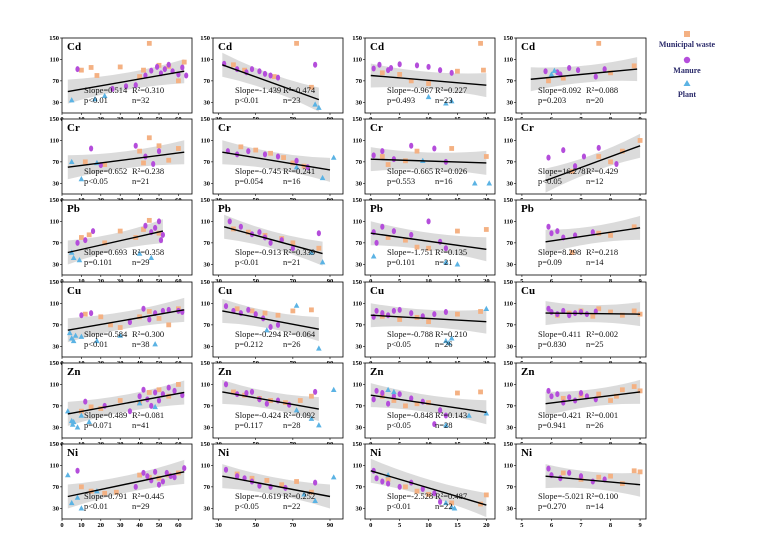  I want to click on x-tick-label: 8, so click(611, 525).